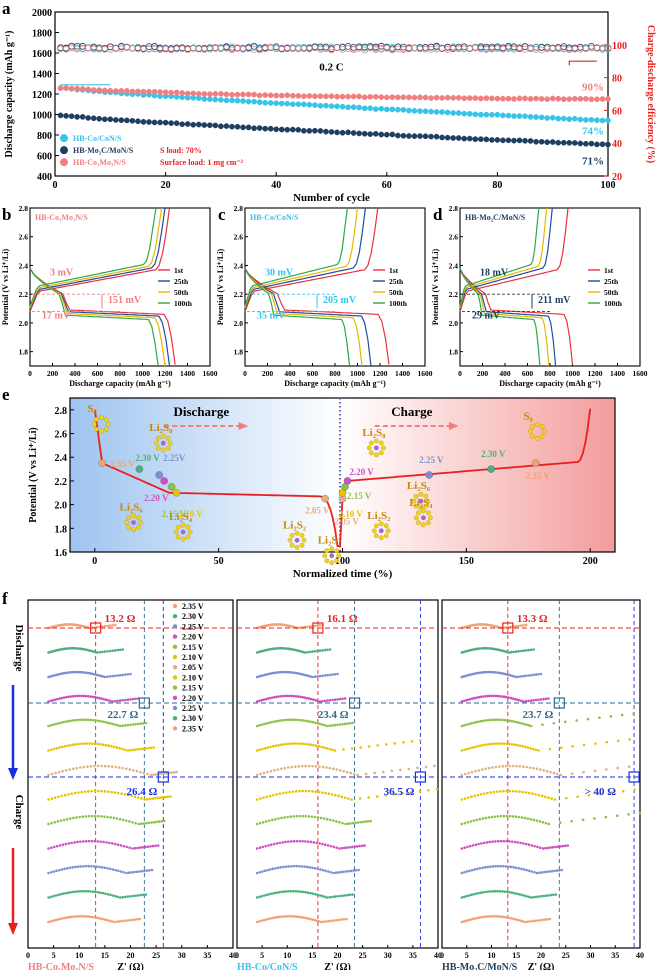 This screenshot has height=970, width=657. I want to click on marker-box, so click(144, 703).